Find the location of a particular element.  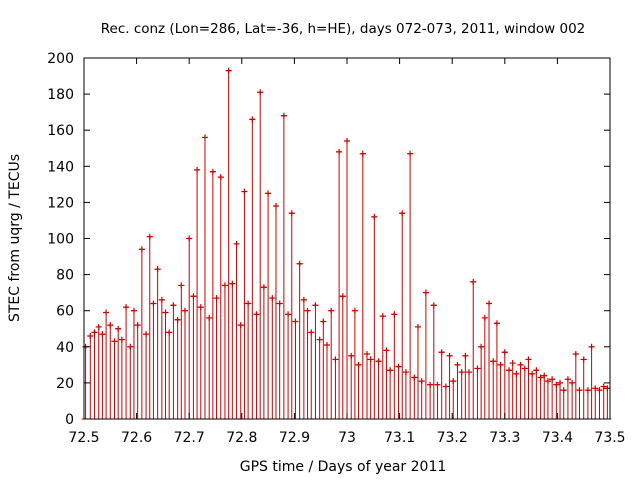

y-tick-label: 200 is located at coordinates (60, 59).